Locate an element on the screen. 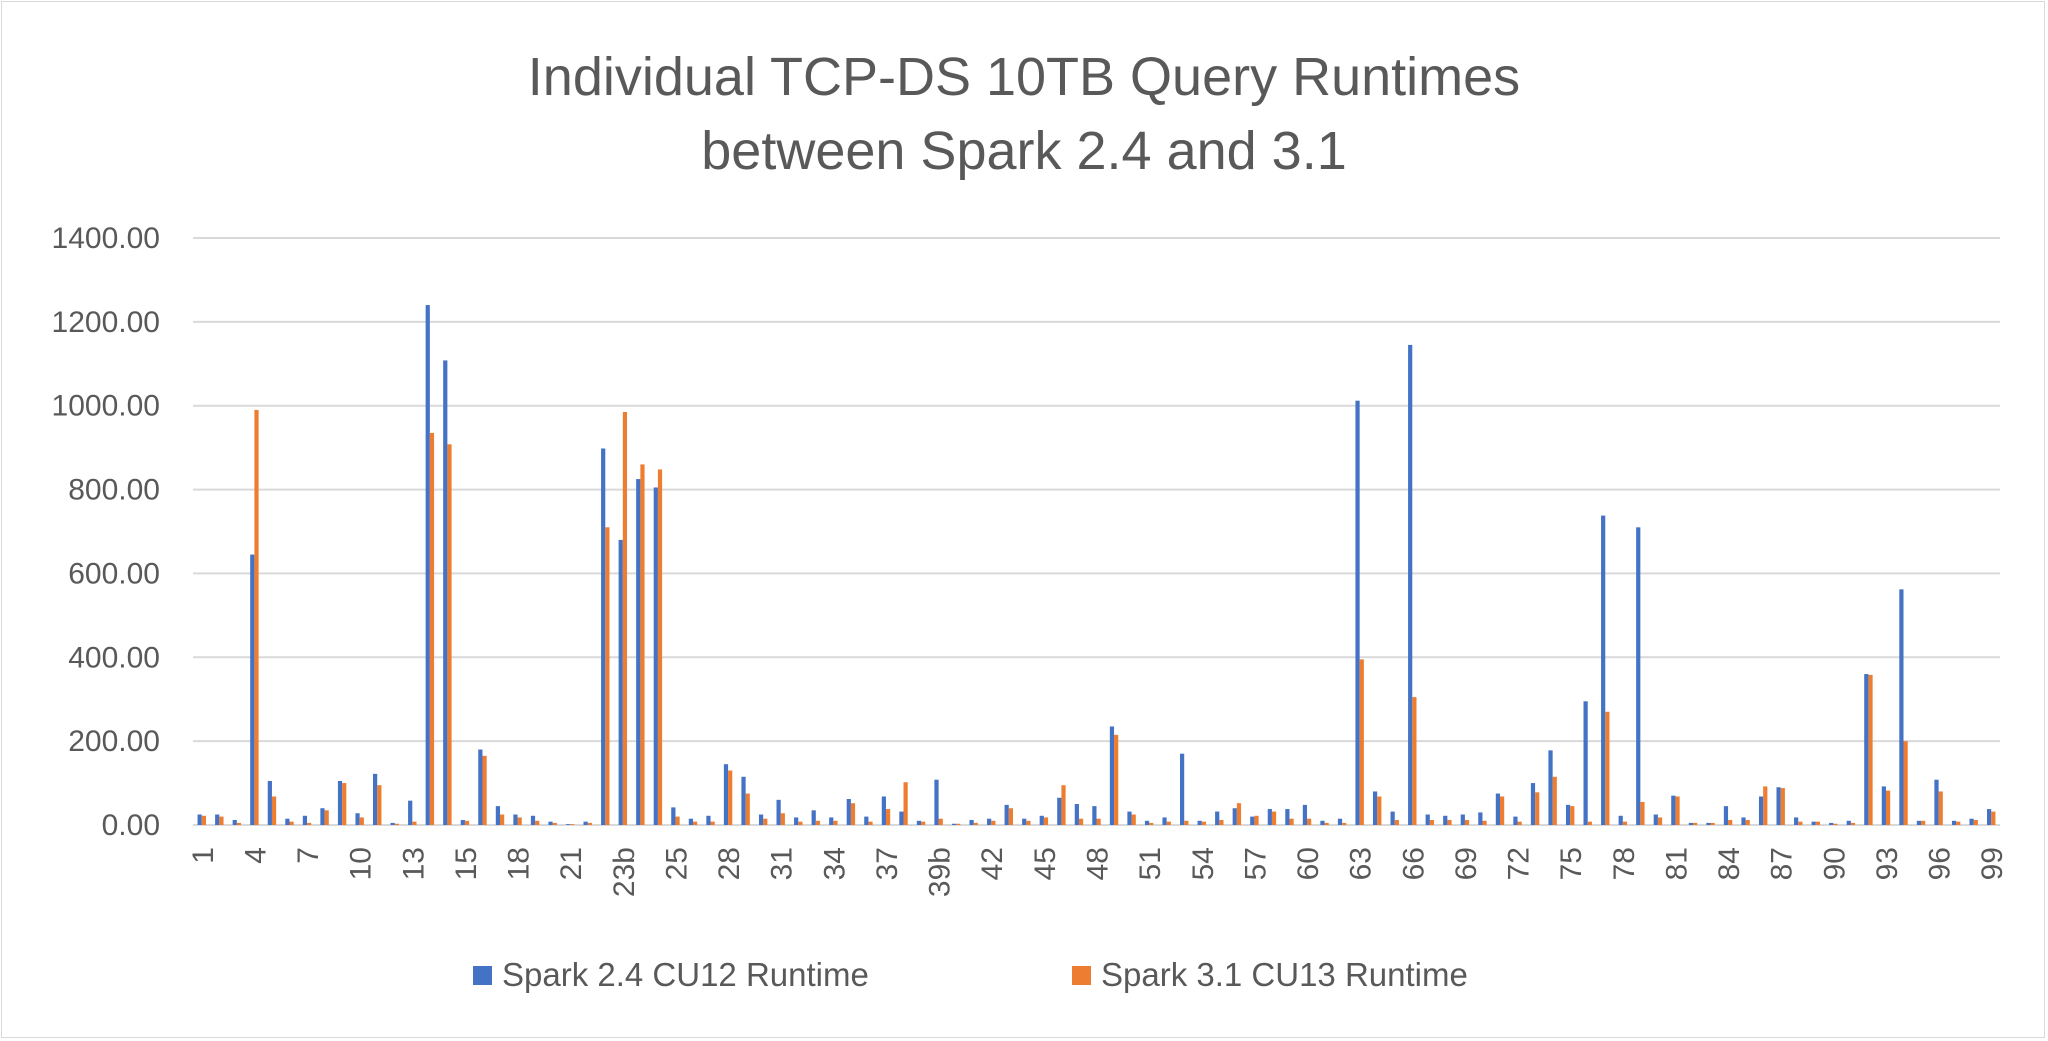 The image size is (2048, 1041). x-tick-label-69: 69 is located at coordinates (1466, 863).